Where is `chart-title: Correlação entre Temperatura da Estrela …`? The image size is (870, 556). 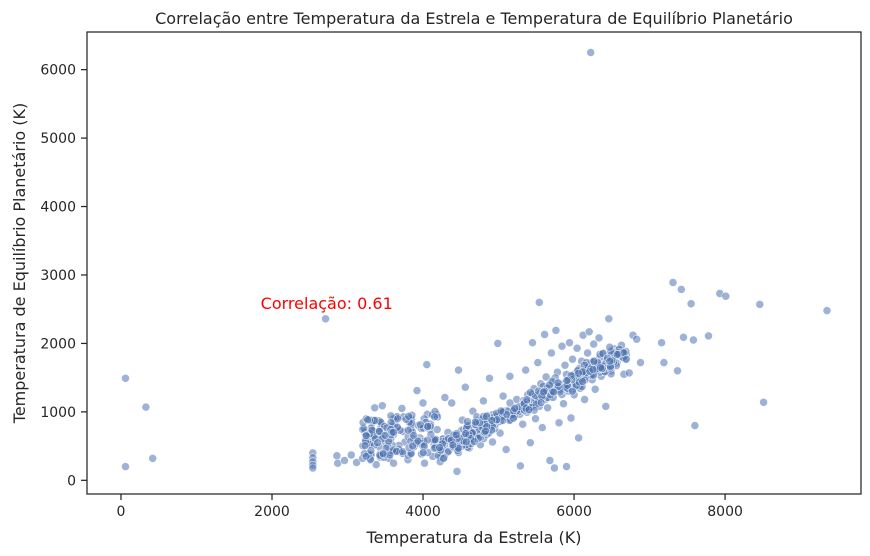
chart-title: Correlação entre Temperatura da Estrela … is located at coordinates (474, 18).